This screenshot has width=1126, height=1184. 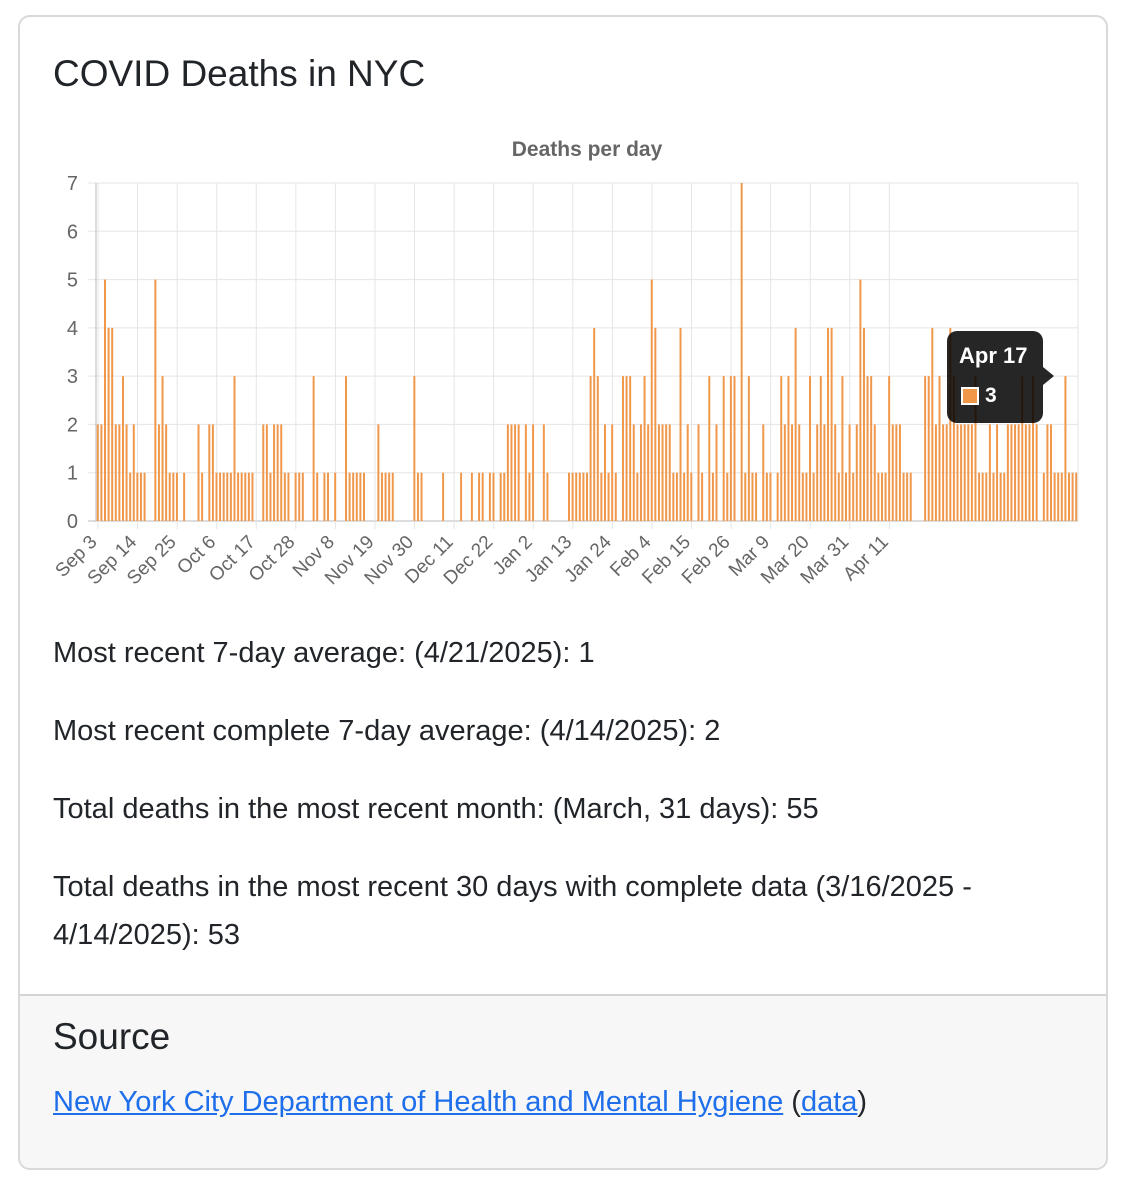 What do you see at coordinates (829, 1102) in the screenshot?
I see `data-link: data` at bounding box center [829, 1102].